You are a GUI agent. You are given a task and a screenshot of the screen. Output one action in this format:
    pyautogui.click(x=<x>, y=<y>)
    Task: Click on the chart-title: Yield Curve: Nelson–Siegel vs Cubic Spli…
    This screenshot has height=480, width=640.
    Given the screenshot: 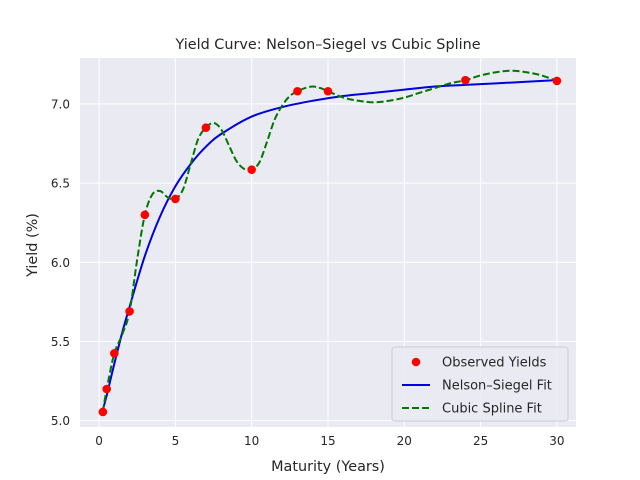 What is the action you would take?
    pyautogui.click(x=327, y=45)
    